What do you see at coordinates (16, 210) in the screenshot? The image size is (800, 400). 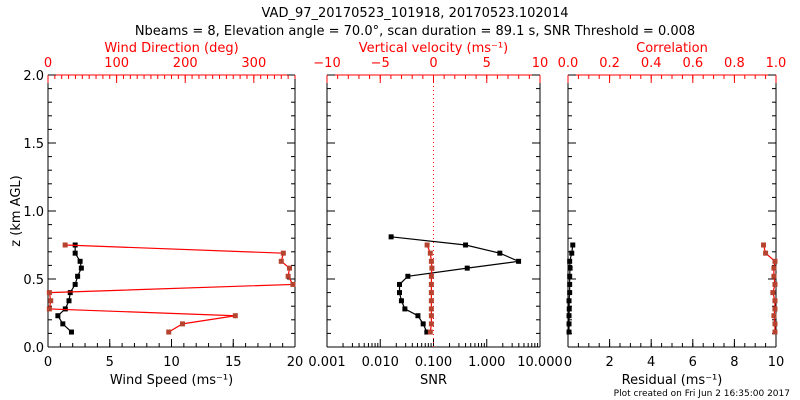 I see `y-axis-title: z (km AGL)` at bounding box center [16, 210].